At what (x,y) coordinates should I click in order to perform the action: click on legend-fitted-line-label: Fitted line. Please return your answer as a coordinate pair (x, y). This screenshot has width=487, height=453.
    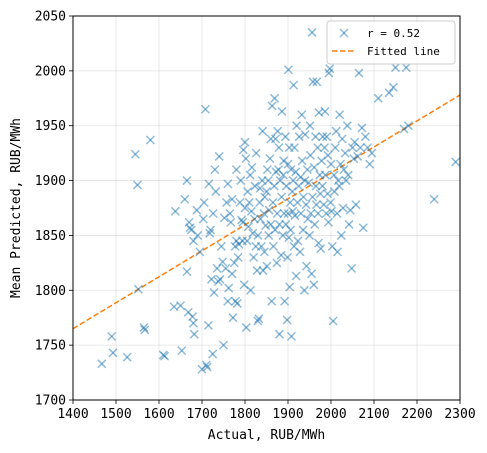
    Looking at the image, I should click on (403, 51).